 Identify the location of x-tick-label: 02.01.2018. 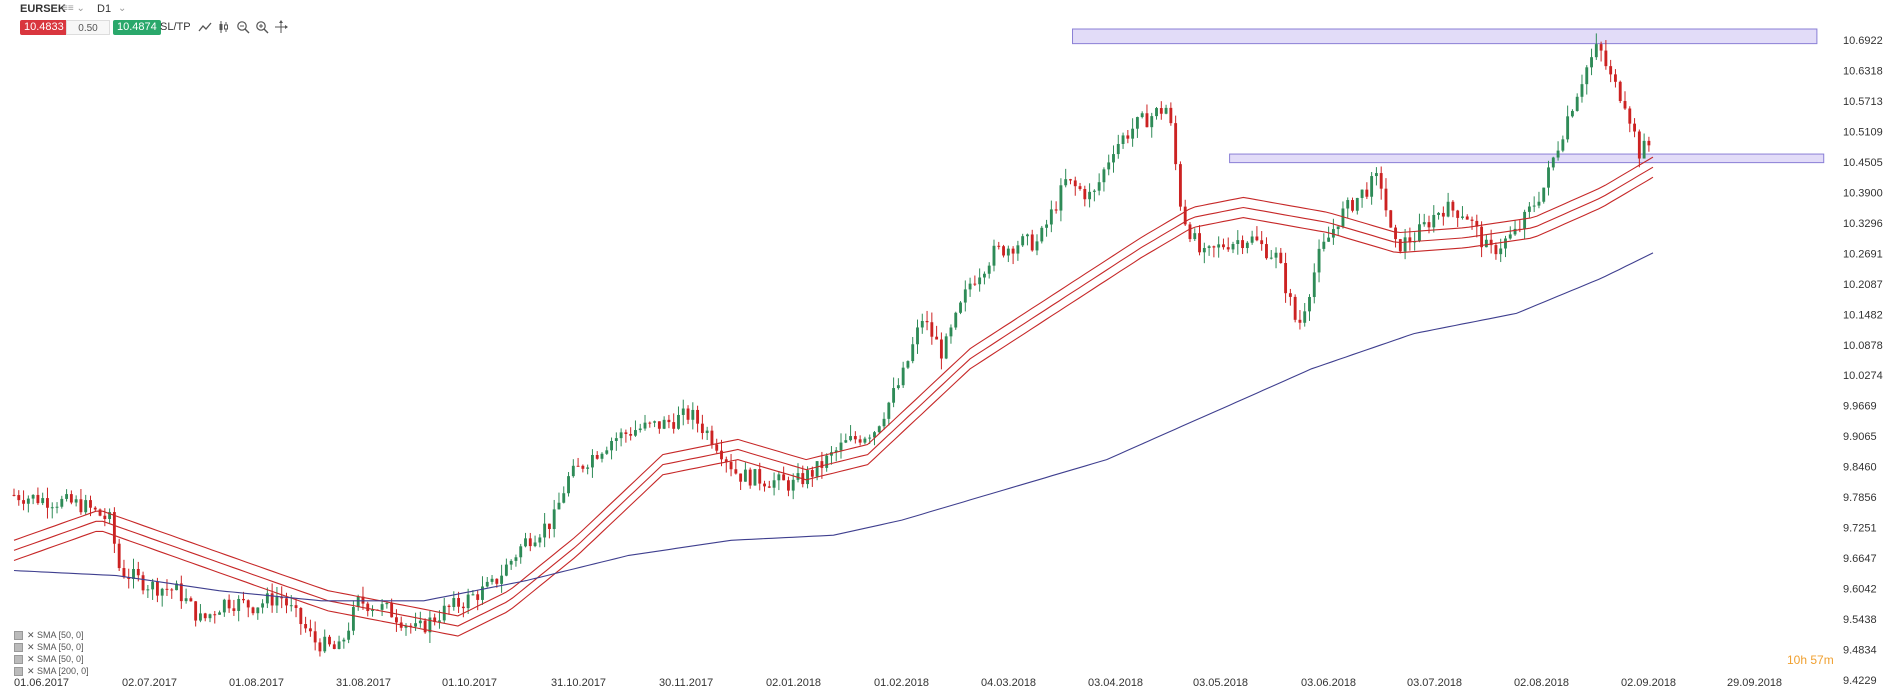
(793, 683).